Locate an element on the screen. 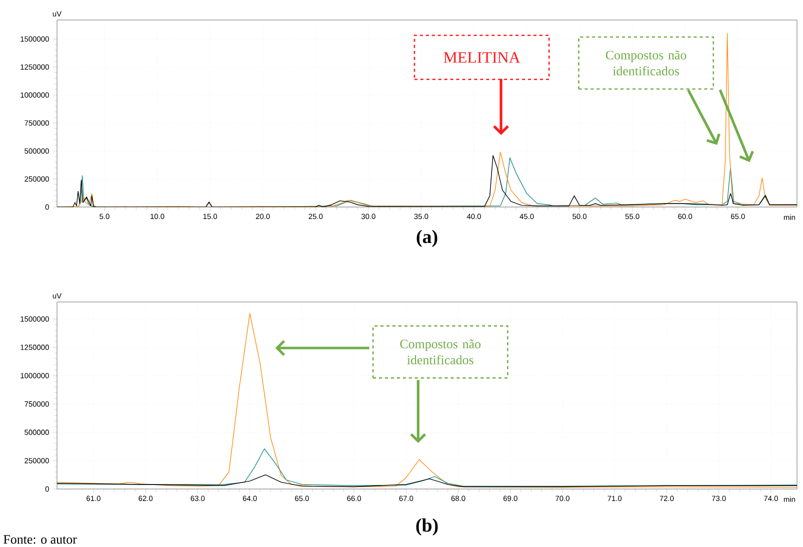  text: (b) is located at coordinates (427, 527).